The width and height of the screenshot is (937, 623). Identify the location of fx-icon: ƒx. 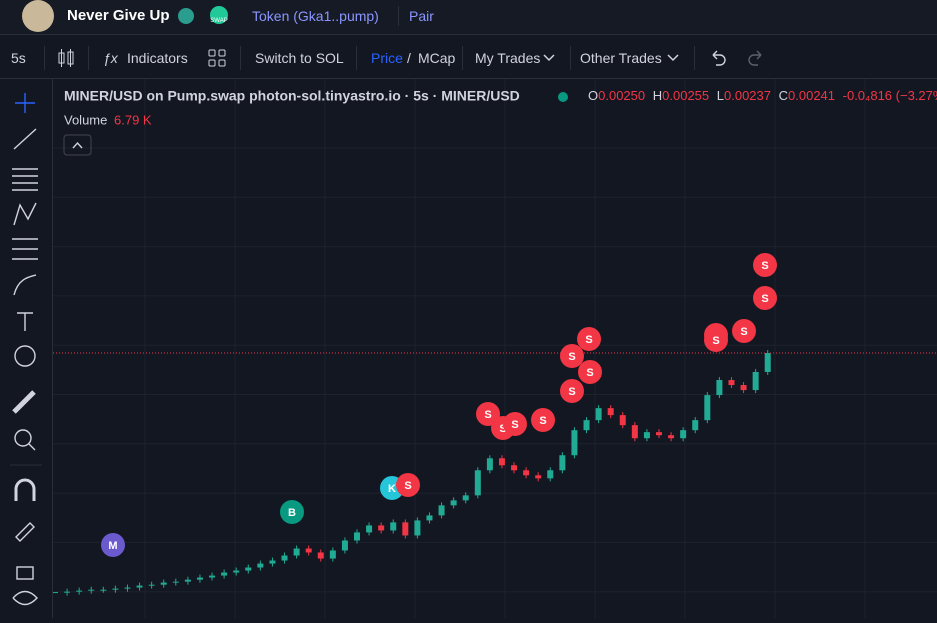
(110, 58).